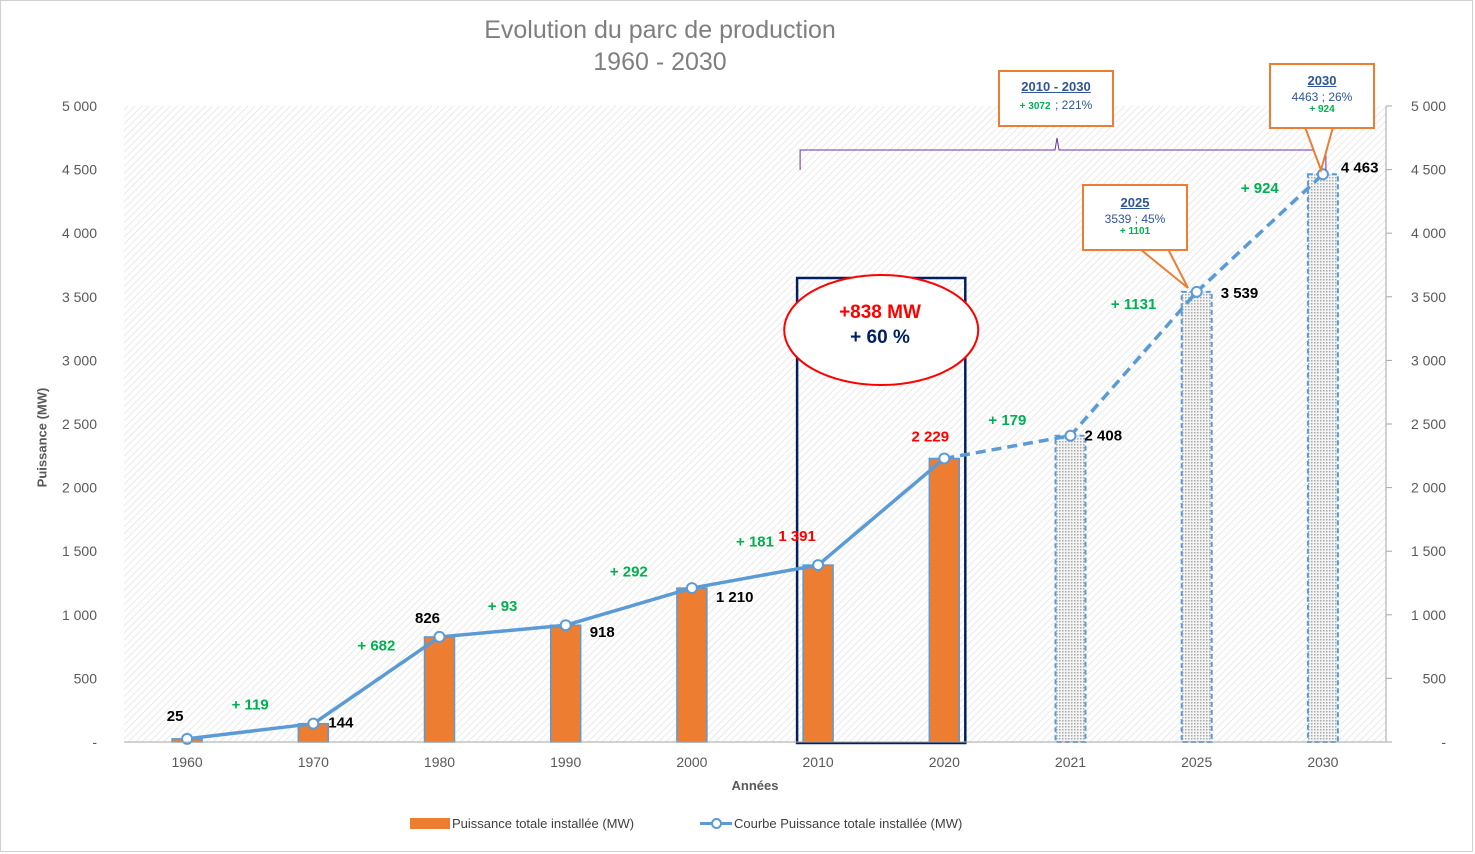 The width and height of the screenshot is (1475, 854). What do you see at coordinates (660, 62) in the screenshot?
I see `chart-title-line2: 1960 - 2030` at bounding box center [660, 62].